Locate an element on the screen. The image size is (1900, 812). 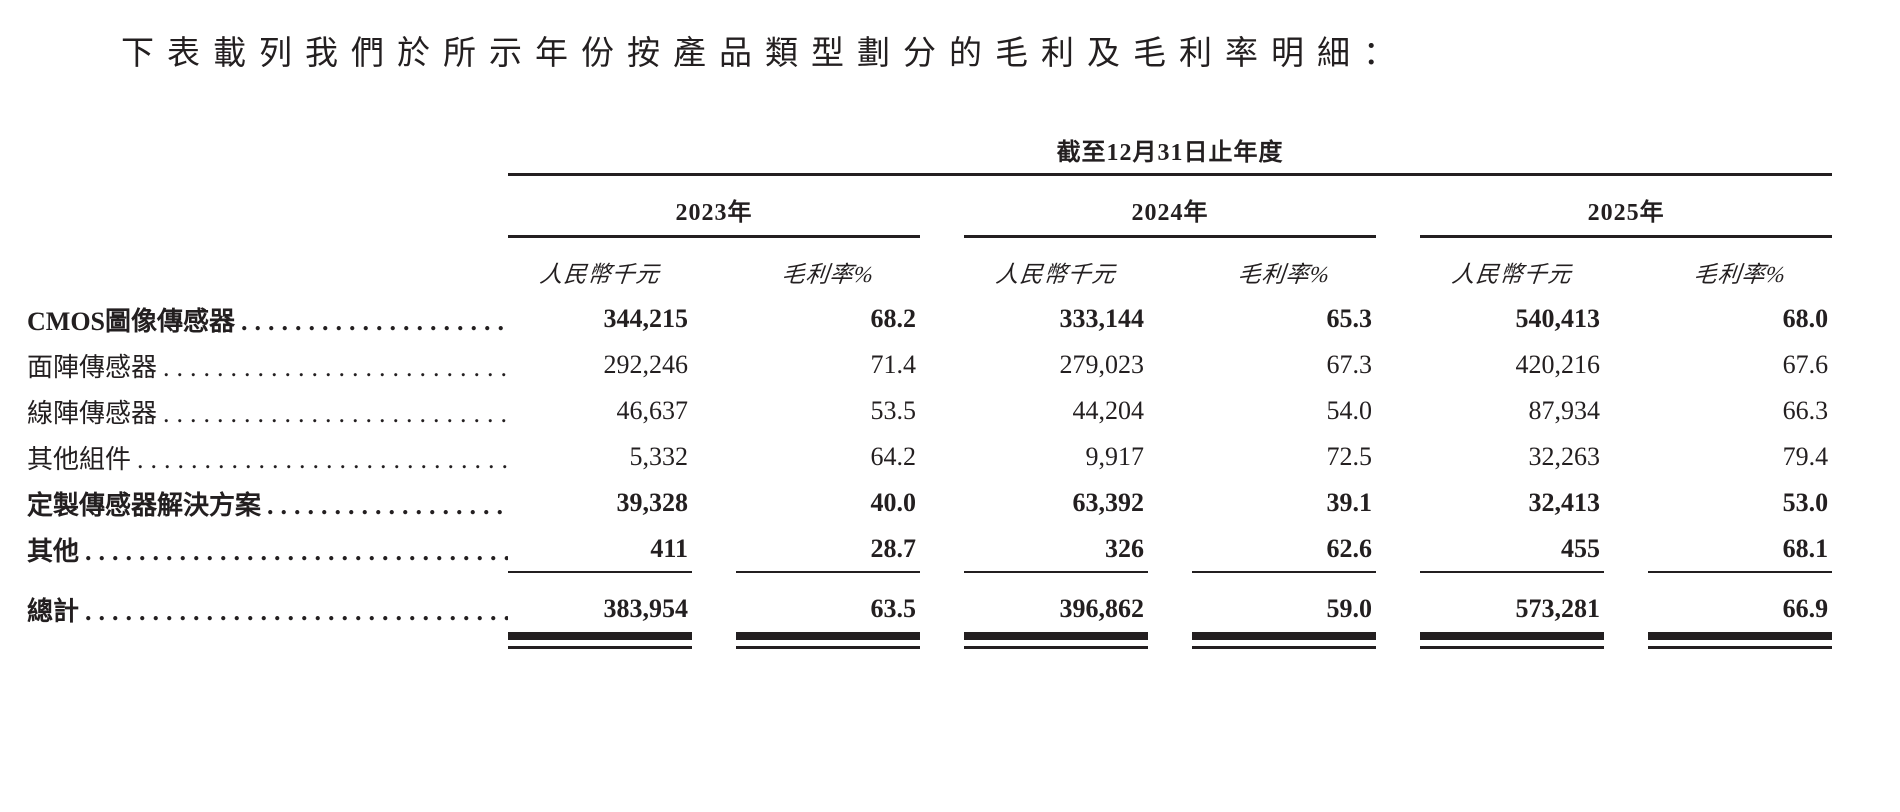
cell-value: 333,144 is located at coordinates (1102, 318).